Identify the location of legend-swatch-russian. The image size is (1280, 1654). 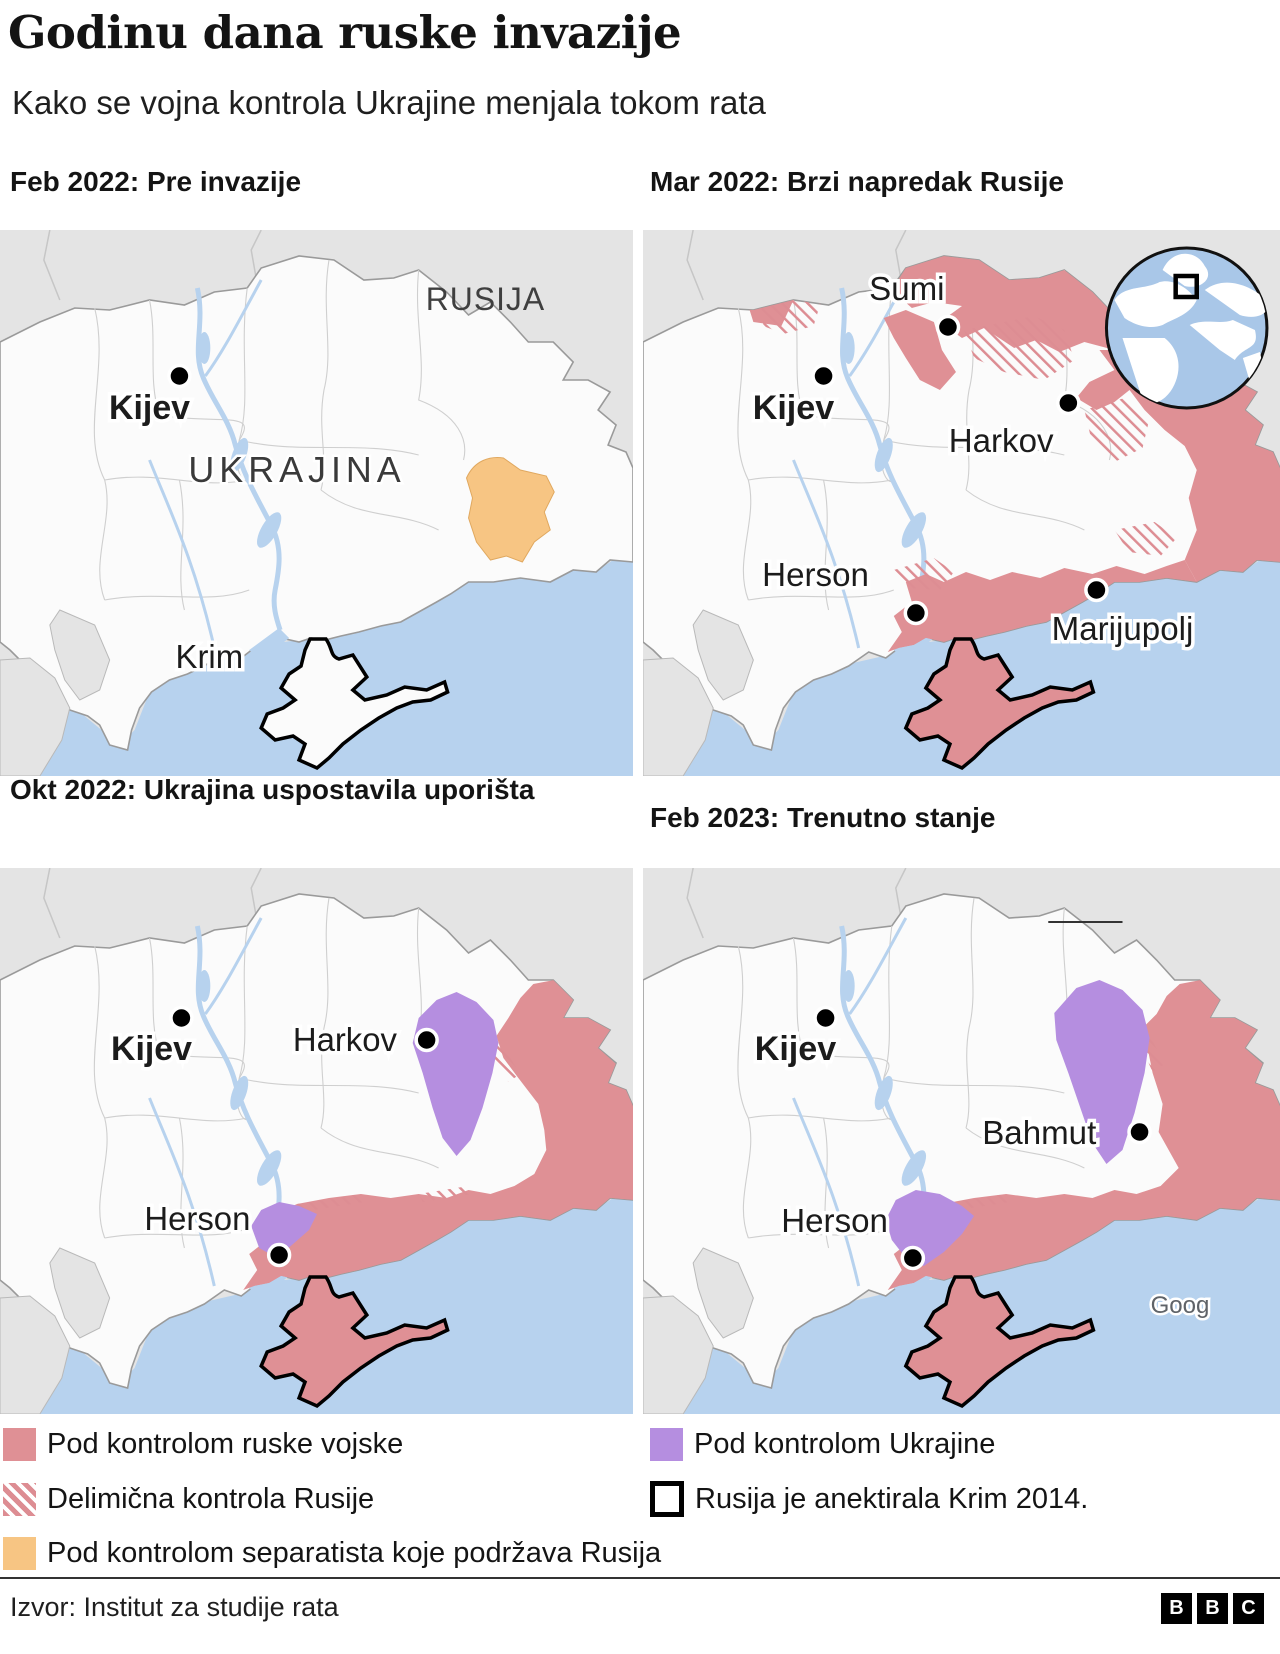
(19, 1444).